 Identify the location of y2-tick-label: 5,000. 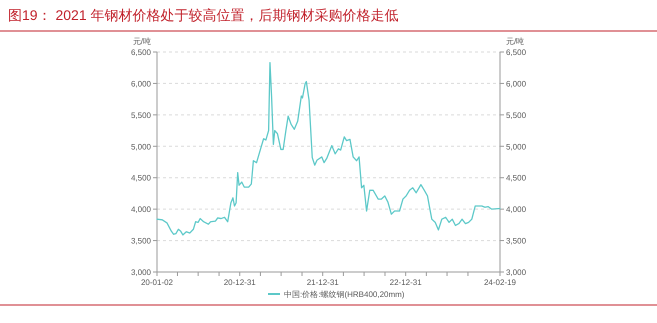
(516, 147).